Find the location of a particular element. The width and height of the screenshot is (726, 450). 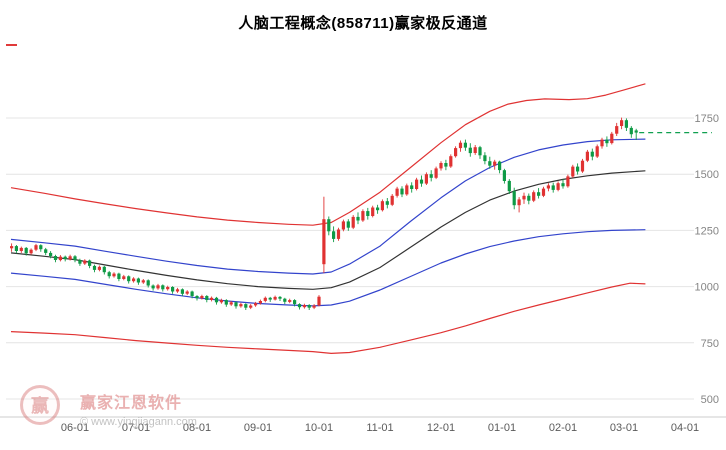

svg-text: 08-01 is located at coordinates (197, 428).